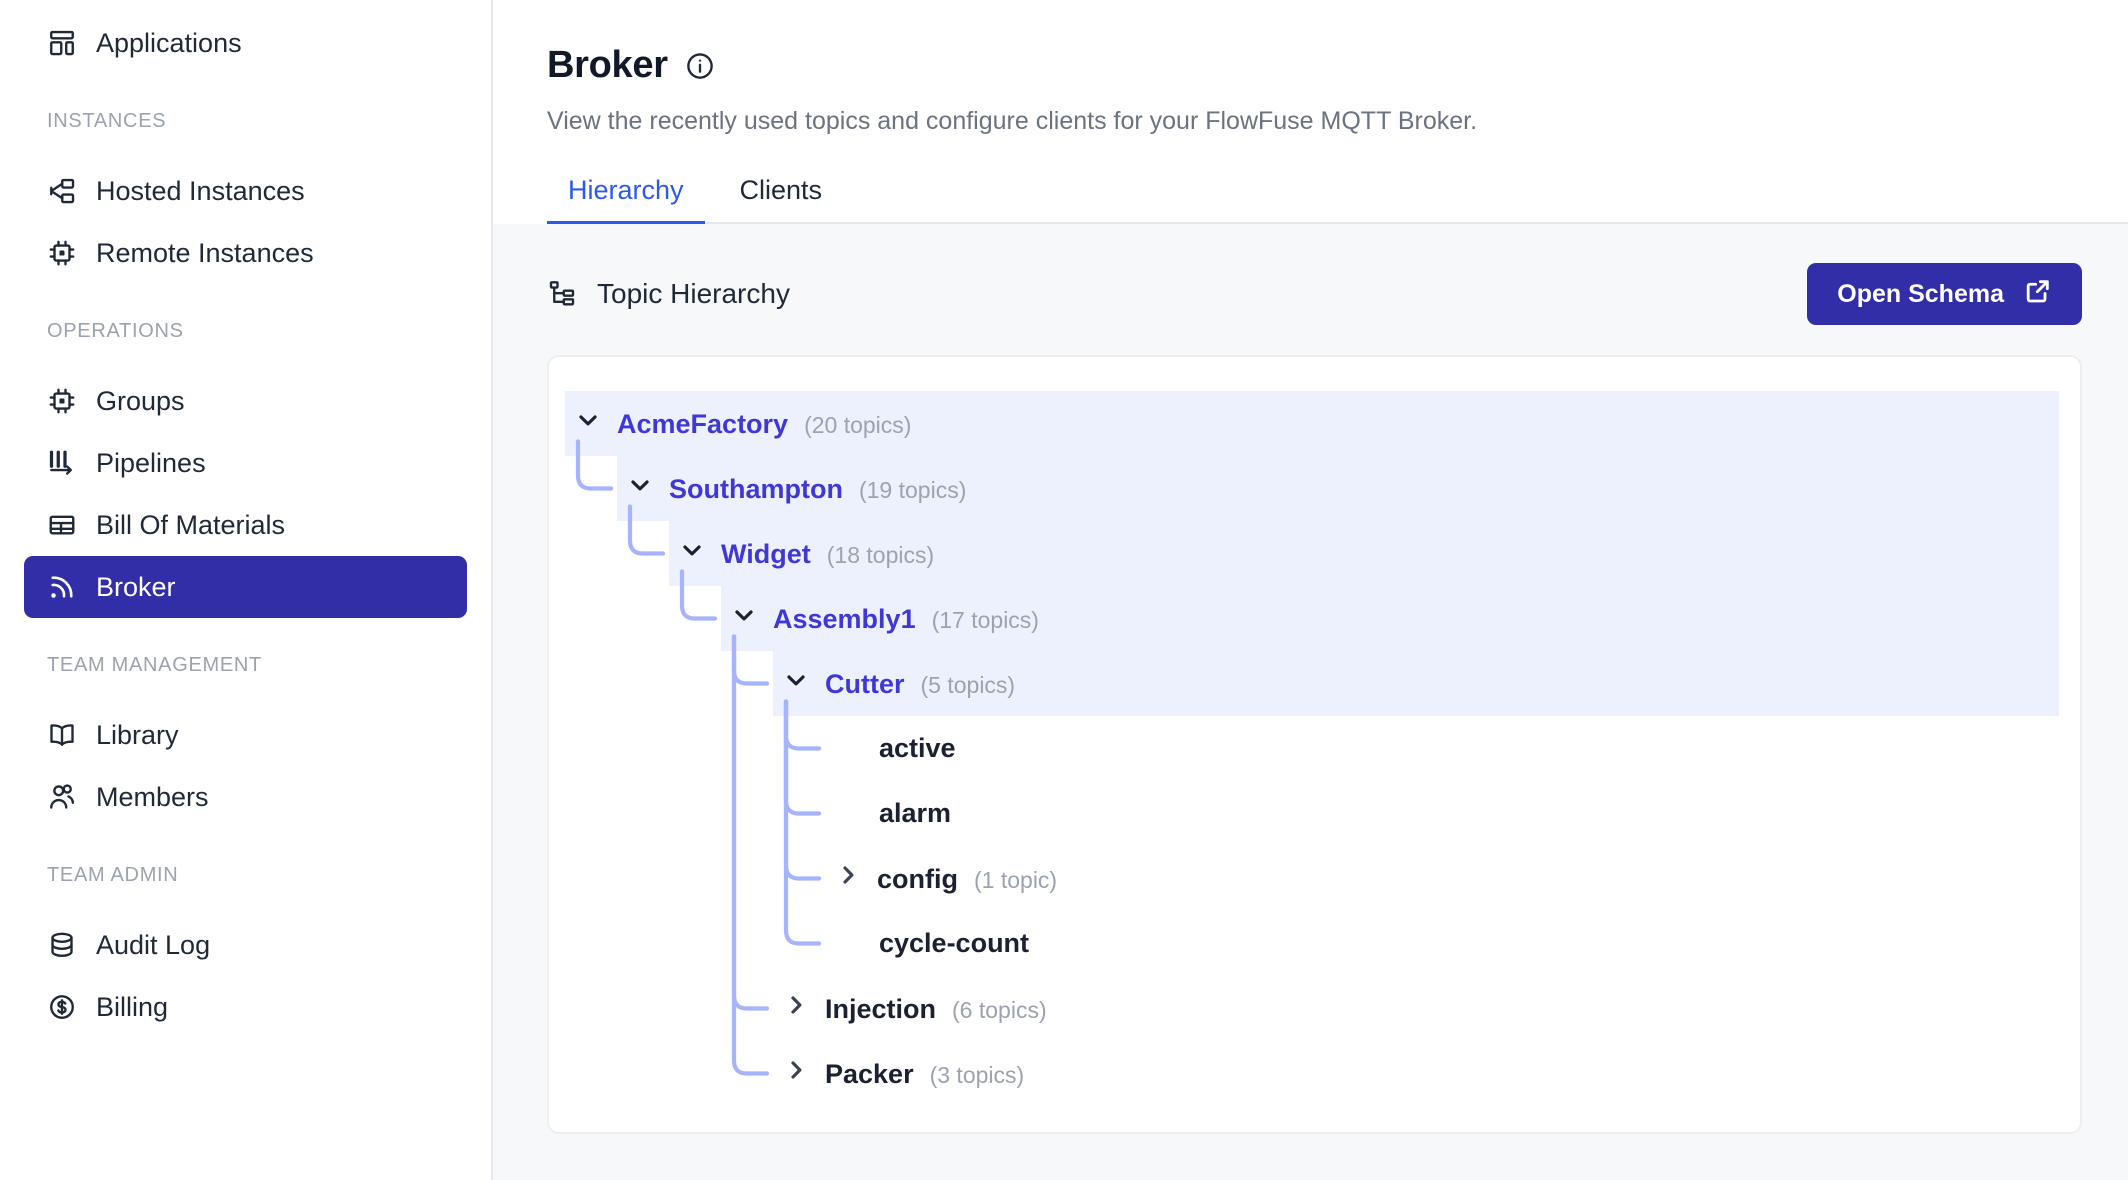  Describe the element at coordinates (62, 191) in the screenshot. I see `hosted-instances-icon` at that location.